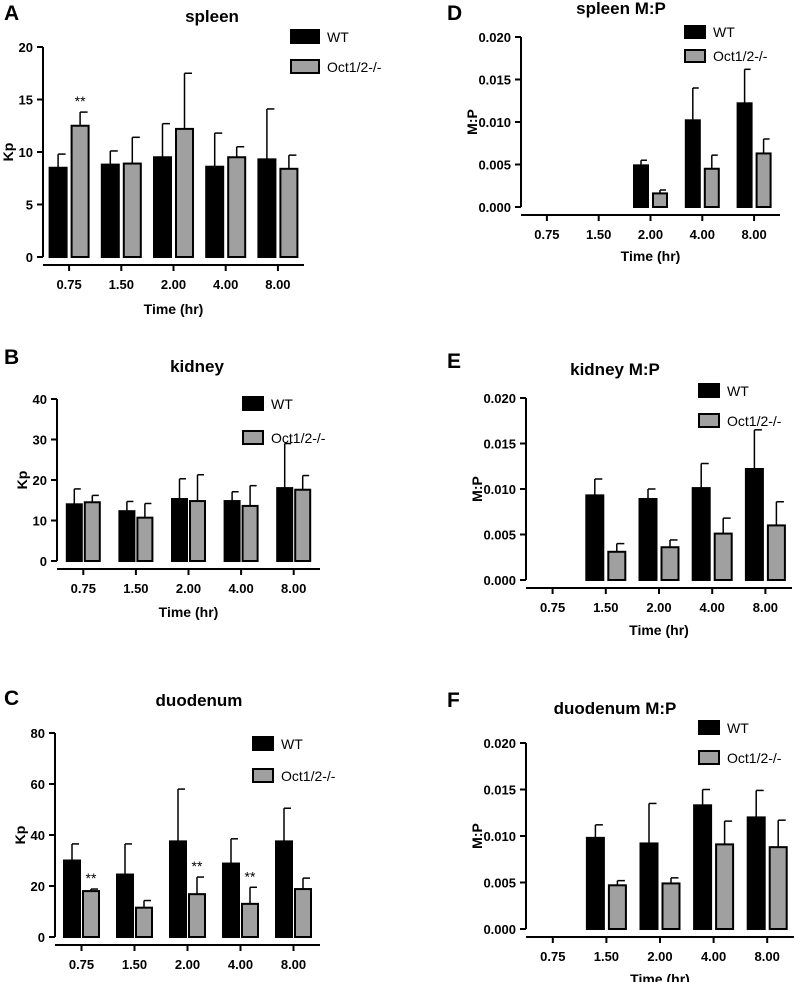  Describe the element at coordinates (453, 700) in the screenshot. I see `panel-letter: F` at that location.